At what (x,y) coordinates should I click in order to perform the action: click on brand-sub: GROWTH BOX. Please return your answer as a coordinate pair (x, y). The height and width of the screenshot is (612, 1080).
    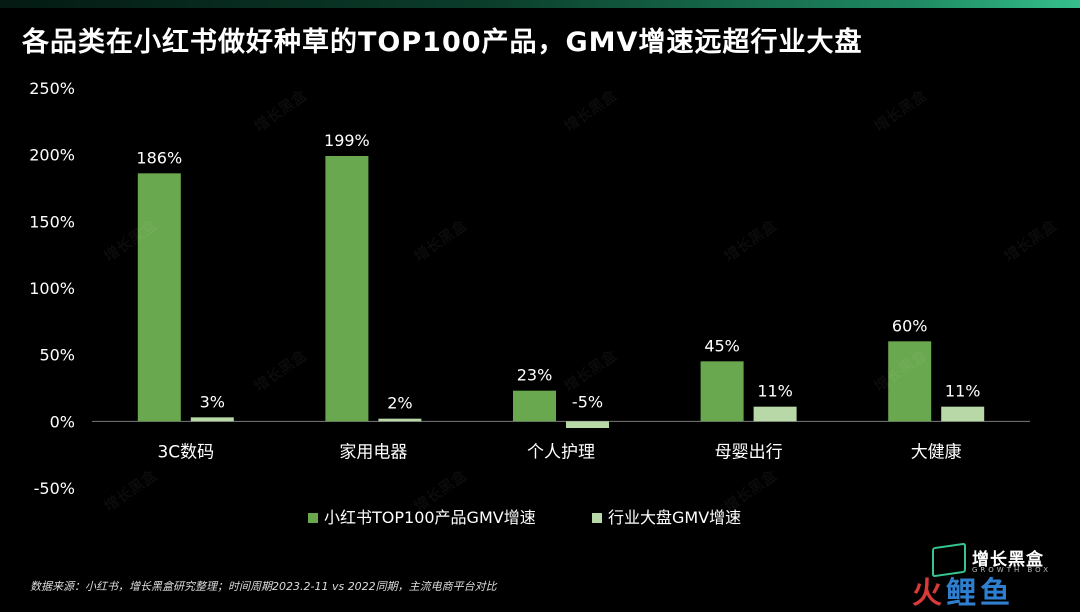
    Looking at the image, I should click on (1012, 570).